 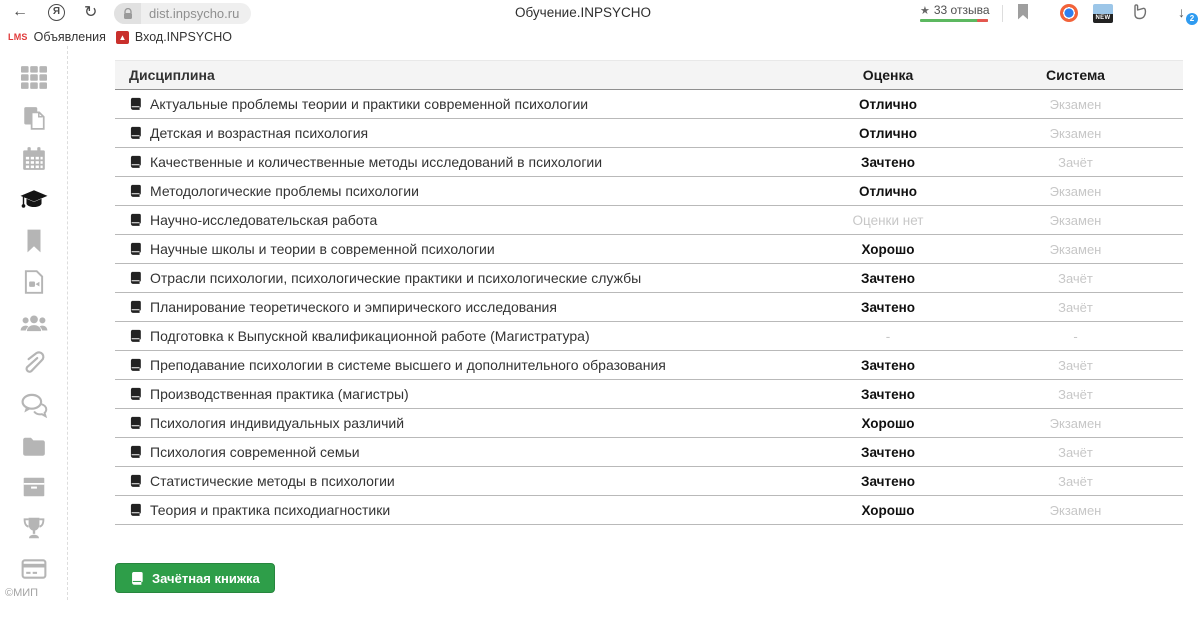 I want to click on address-bar: dist.inpsycho.ru, so click(x=182, y=13).